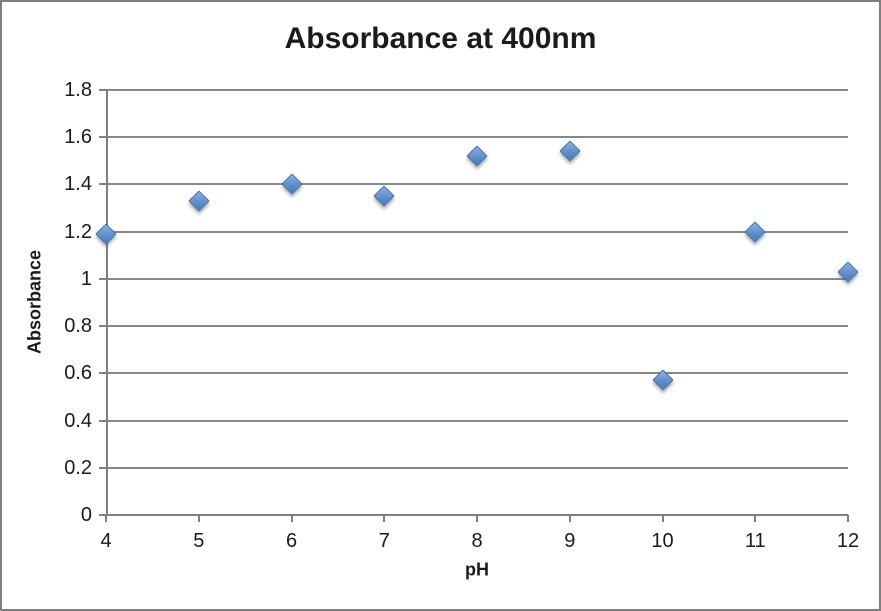 This screenshot has width=881, height=611. What do you see at coordinates (755, 541) in the screenshot?
I see `x-tick-label: 11` at bounding box center [755, 541].